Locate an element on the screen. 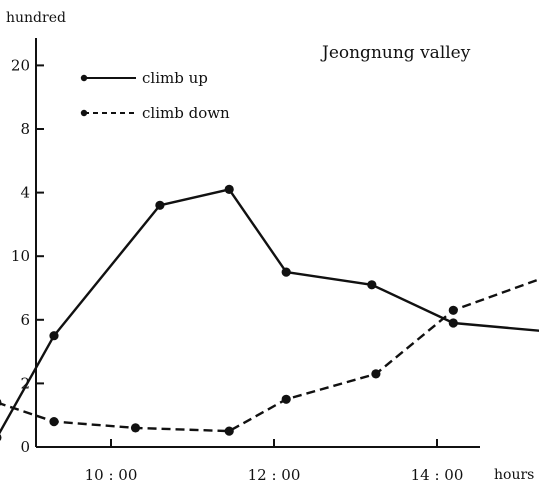  x-tick-label: 14 : 00 is located at coordinates (437, 475).